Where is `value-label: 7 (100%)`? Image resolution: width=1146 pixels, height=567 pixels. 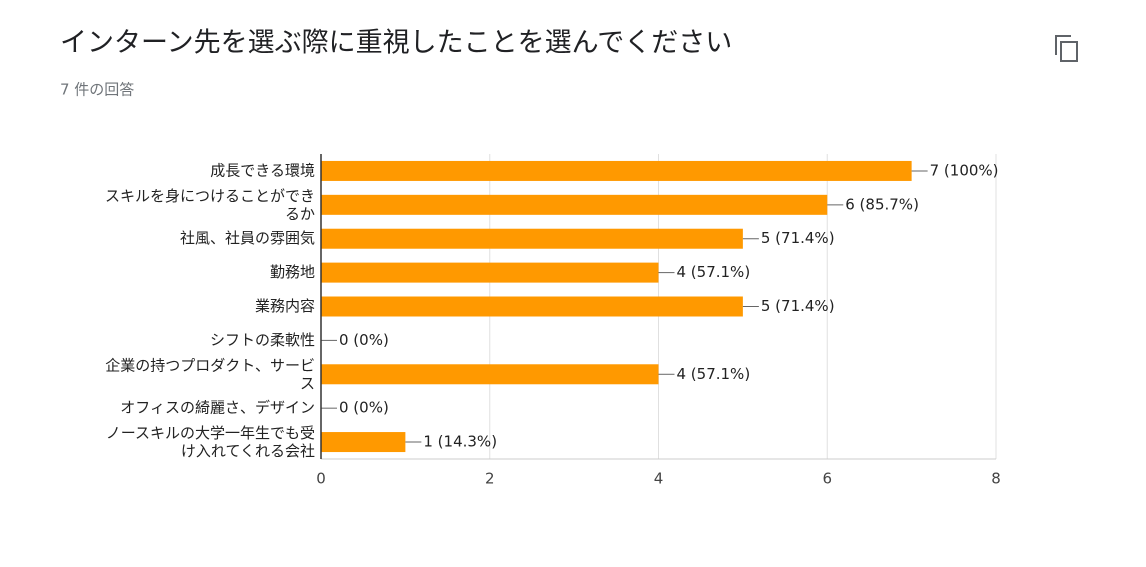
value-label: 7 (100%) is located at coordinates (964, 170).